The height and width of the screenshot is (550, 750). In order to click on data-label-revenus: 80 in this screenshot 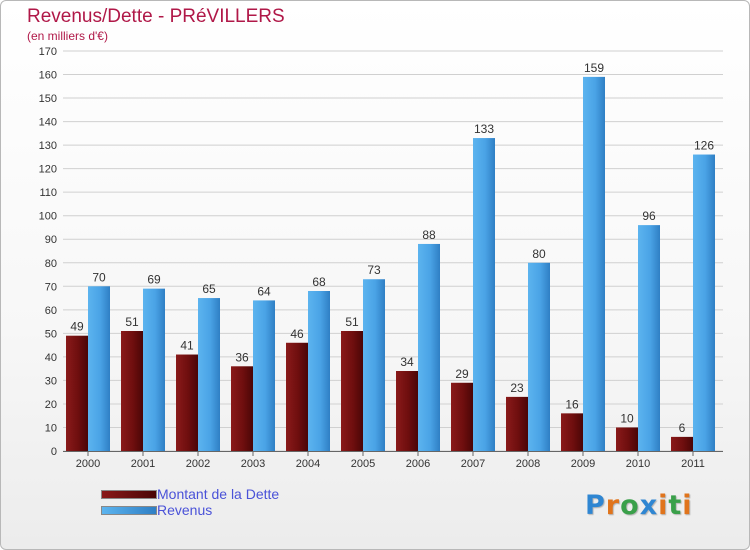, I will do `click(539, 254)`.